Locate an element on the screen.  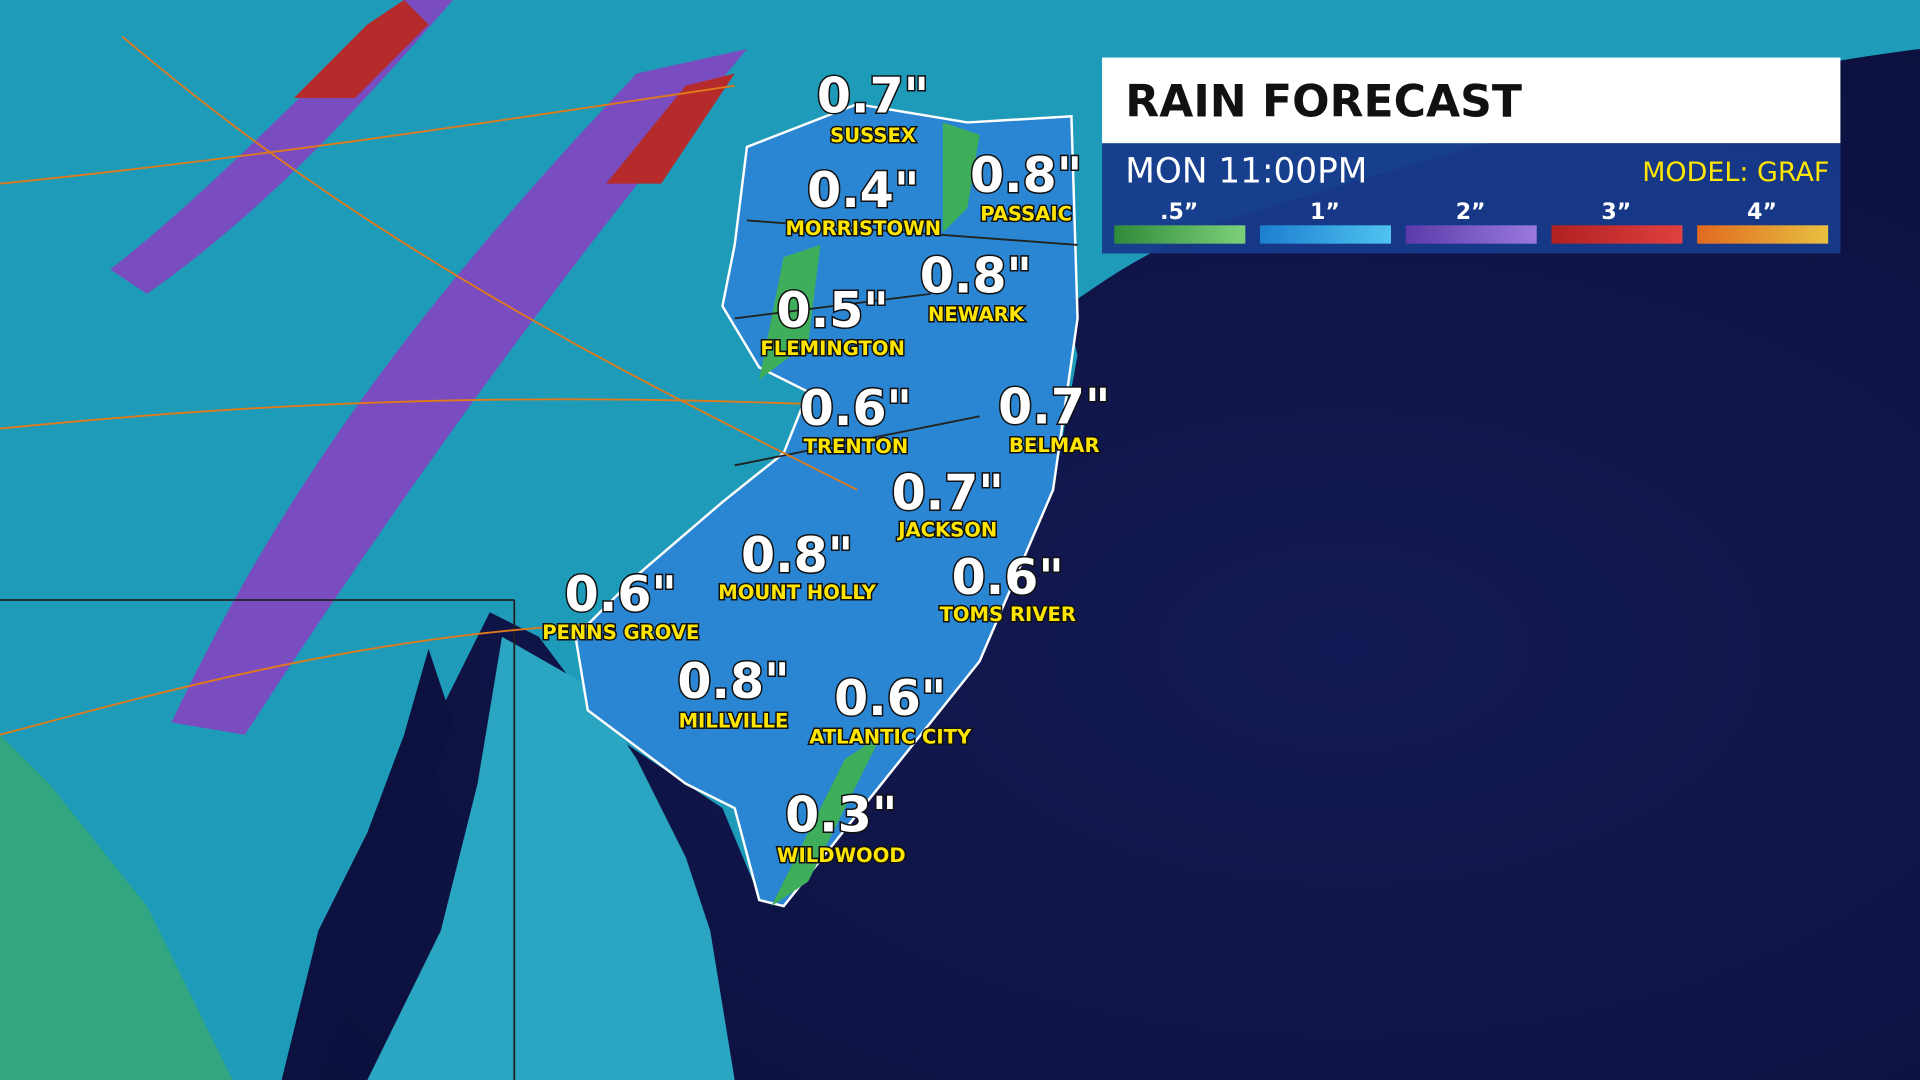
rain-amount: 0.5" is located at coordinates (833, 310).